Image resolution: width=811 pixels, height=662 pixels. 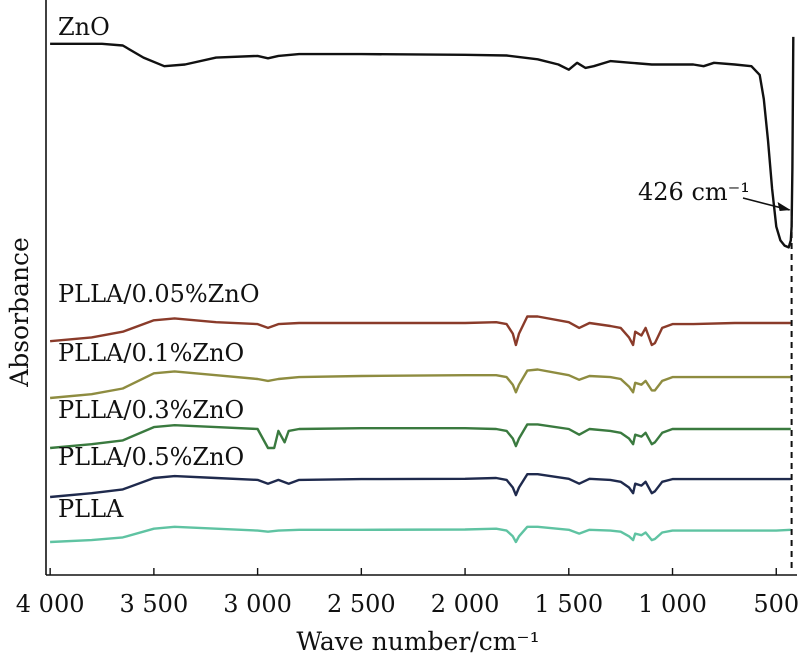 I want to click on annotations: 426 cm⁻¹, so click(x=715, y=375).